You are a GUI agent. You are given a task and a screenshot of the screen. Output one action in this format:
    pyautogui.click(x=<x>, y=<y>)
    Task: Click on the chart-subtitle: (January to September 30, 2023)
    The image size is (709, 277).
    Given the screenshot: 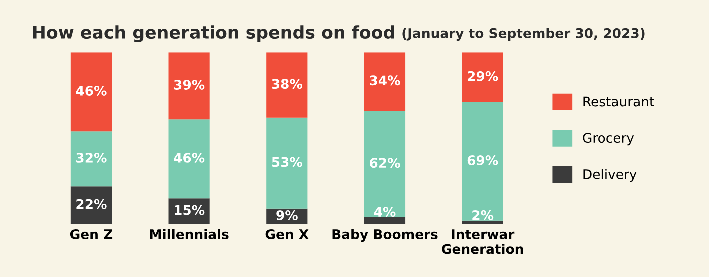 What is the action you would take?
    pyautogui.click(x=523, y=35)
    